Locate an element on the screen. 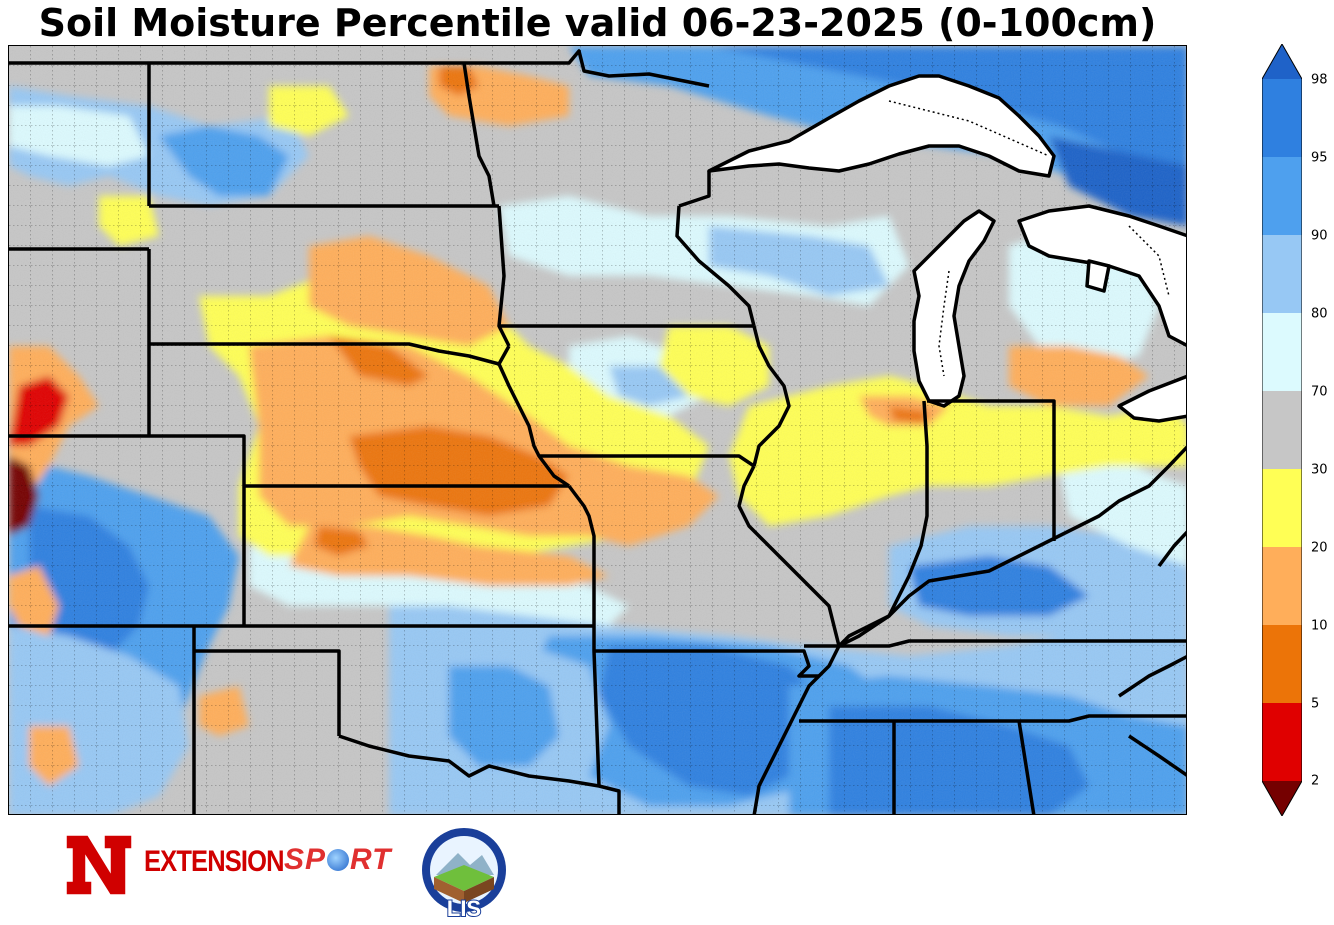  colorbar-tick-2: 2 is located at coordinates (1315, 781).